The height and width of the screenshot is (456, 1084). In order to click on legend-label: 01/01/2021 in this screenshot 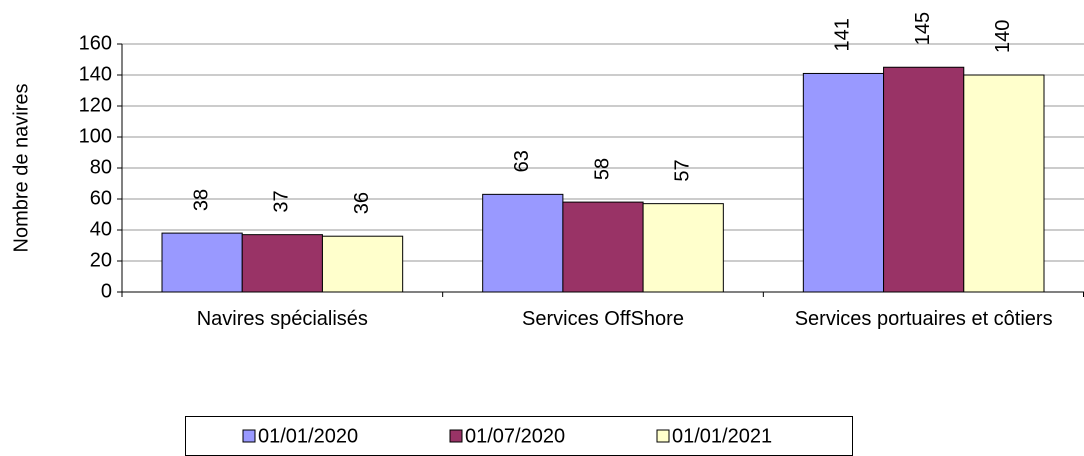, I will do `click(722, 436)`.